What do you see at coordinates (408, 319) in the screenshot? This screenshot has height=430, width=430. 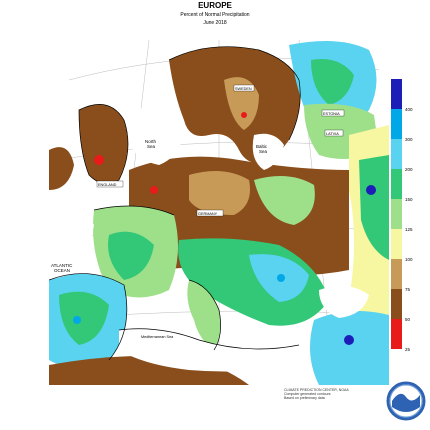 I see `legend-label: 50` at bounding box center [408, 319].